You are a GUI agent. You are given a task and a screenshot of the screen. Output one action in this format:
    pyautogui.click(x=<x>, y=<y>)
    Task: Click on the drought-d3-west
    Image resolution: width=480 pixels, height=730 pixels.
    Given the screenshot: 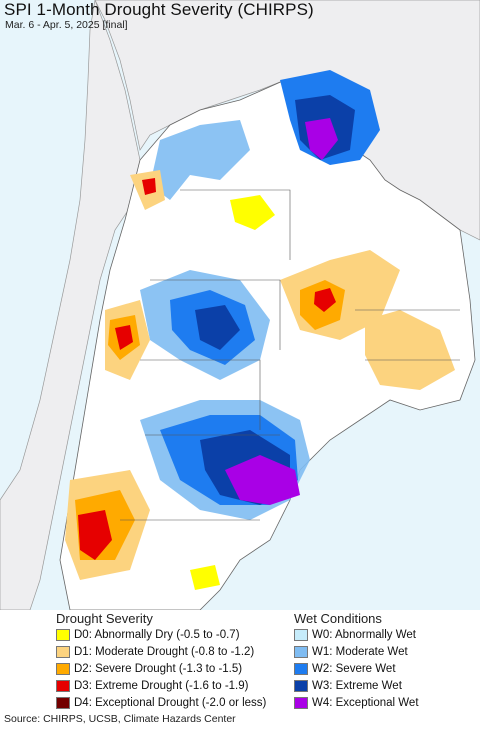 What is the action you would take?
    pyautogui.click(x=124, y=337)
    